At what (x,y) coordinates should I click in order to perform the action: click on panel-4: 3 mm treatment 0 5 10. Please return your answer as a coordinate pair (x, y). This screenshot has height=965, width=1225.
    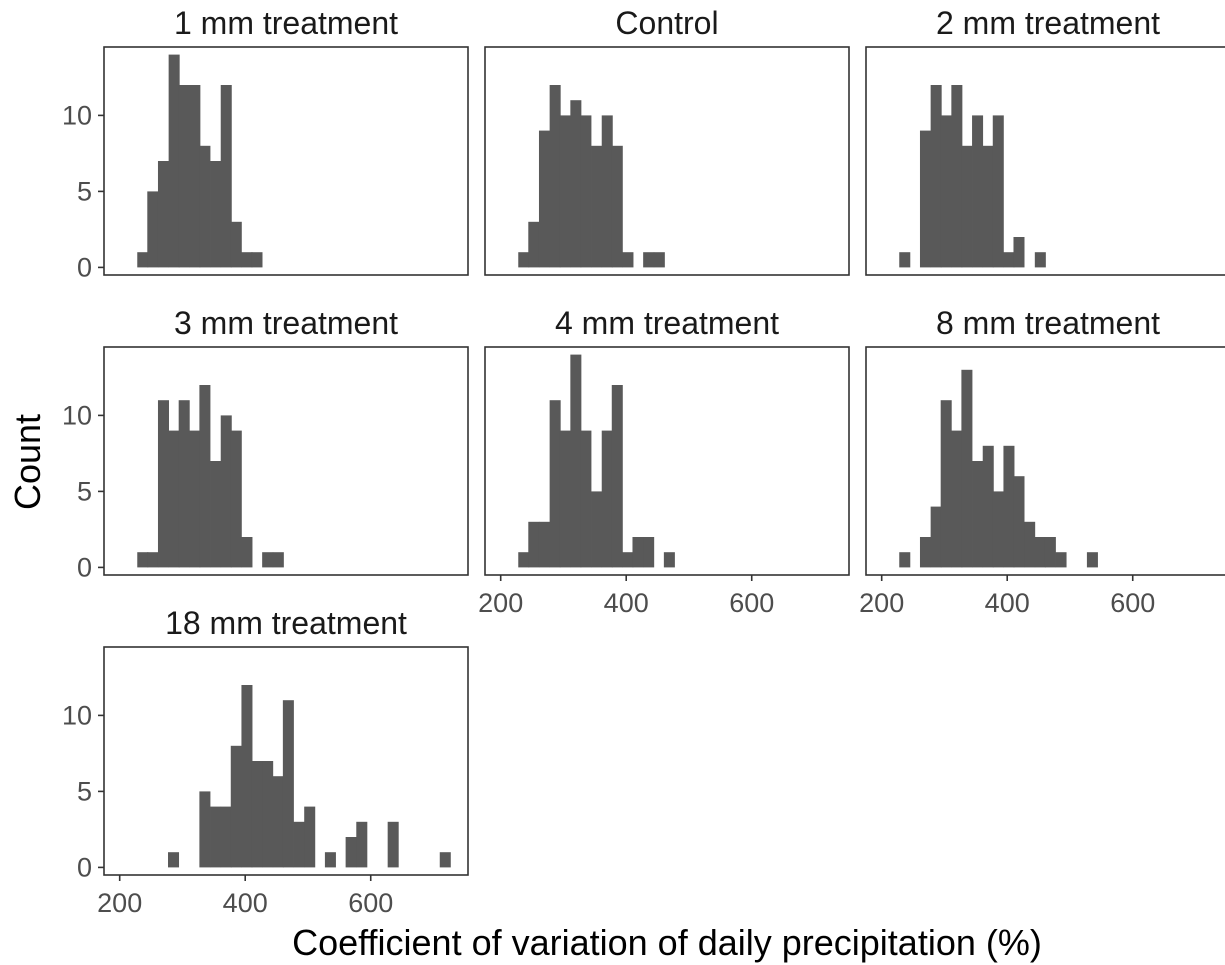
    Looking at the image, I should click on (265, 443).